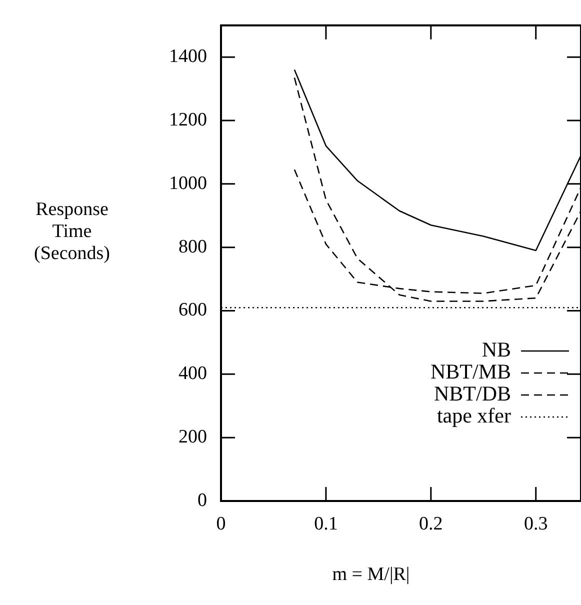 This screenshot has width=581, height=605. I want to click on x-tick-label: 0, so click(221, 523).